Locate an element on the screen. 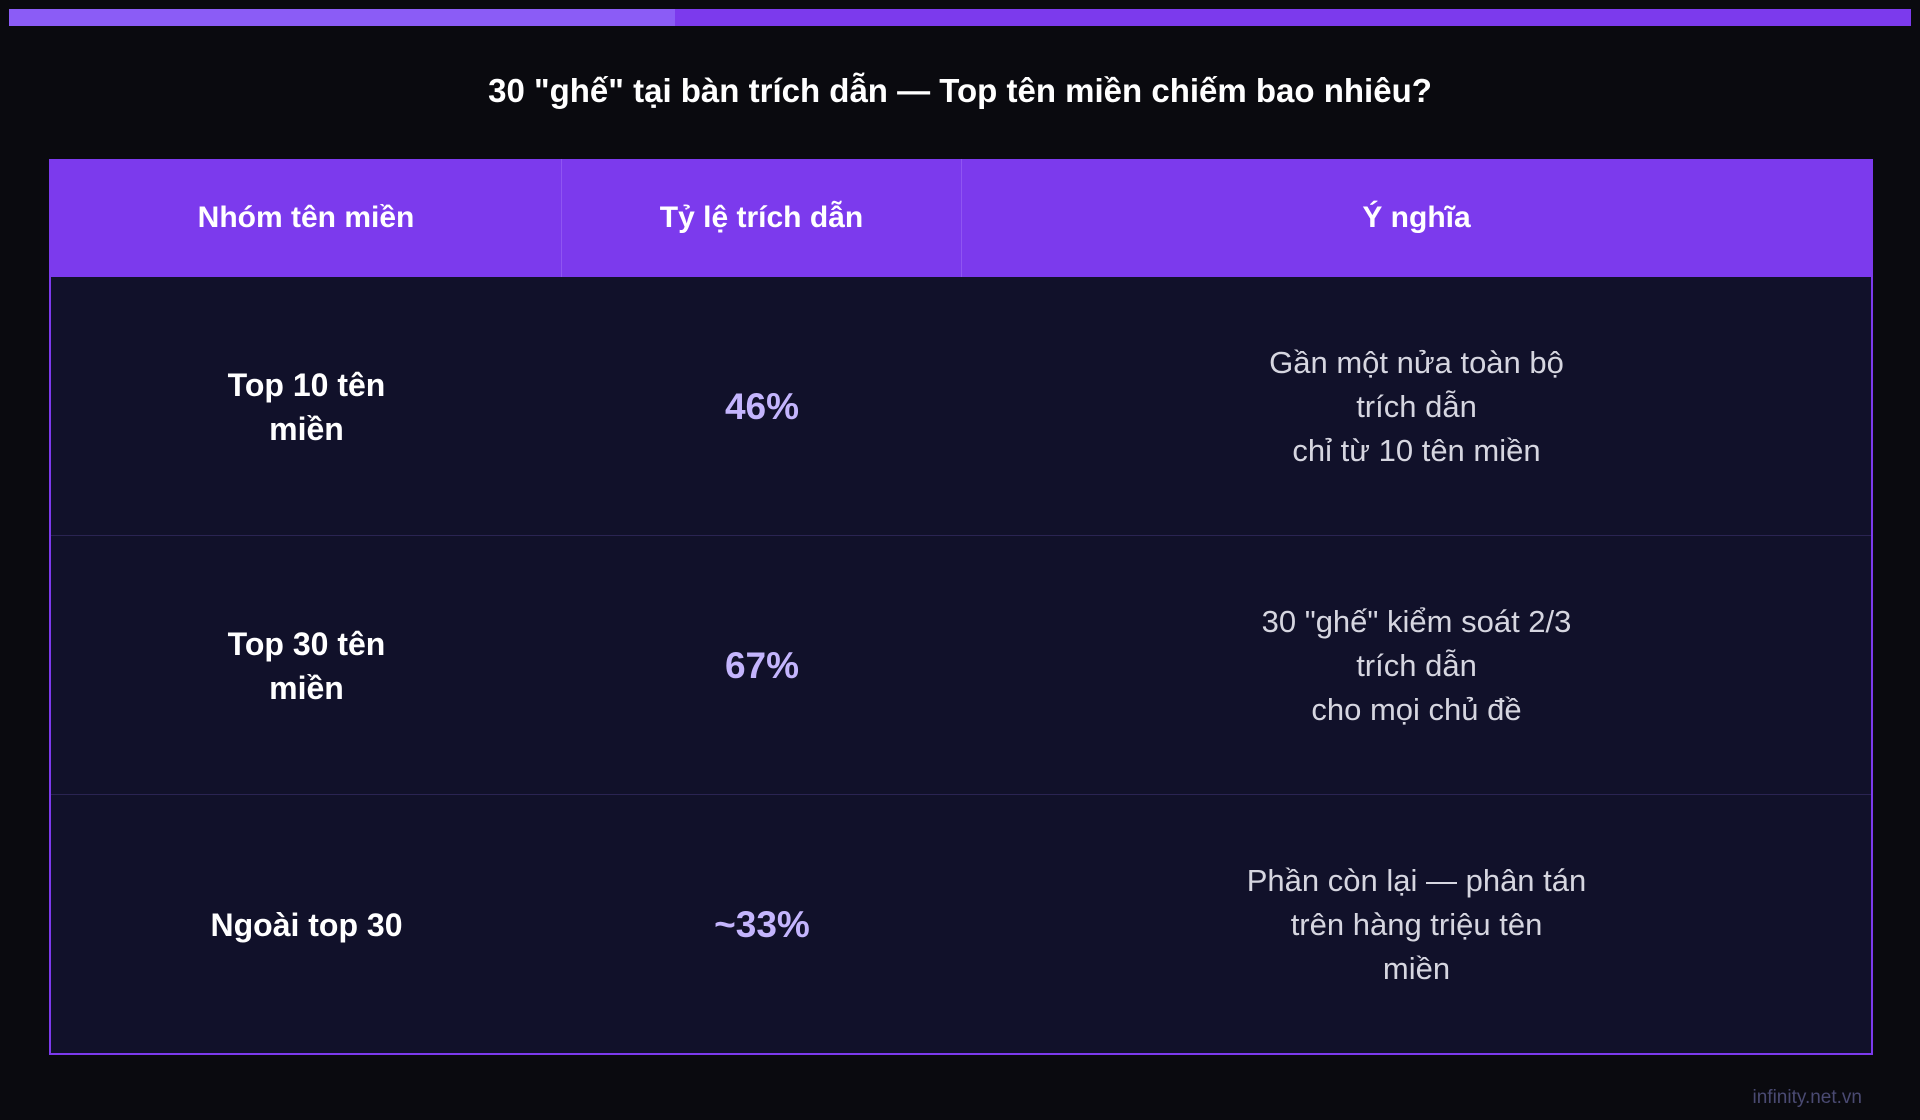  progress-bar-rest is located at coordinates (1293, 17).